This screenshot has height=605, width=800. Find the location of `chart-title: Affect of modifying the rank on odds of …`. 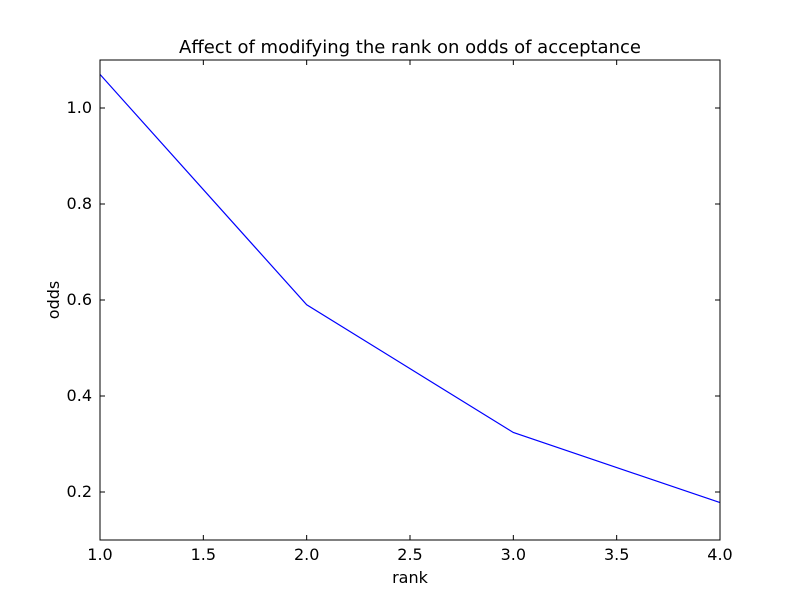

chart-title: Affect of modifying the rank on odds of … is located at coordinates (410, 47).